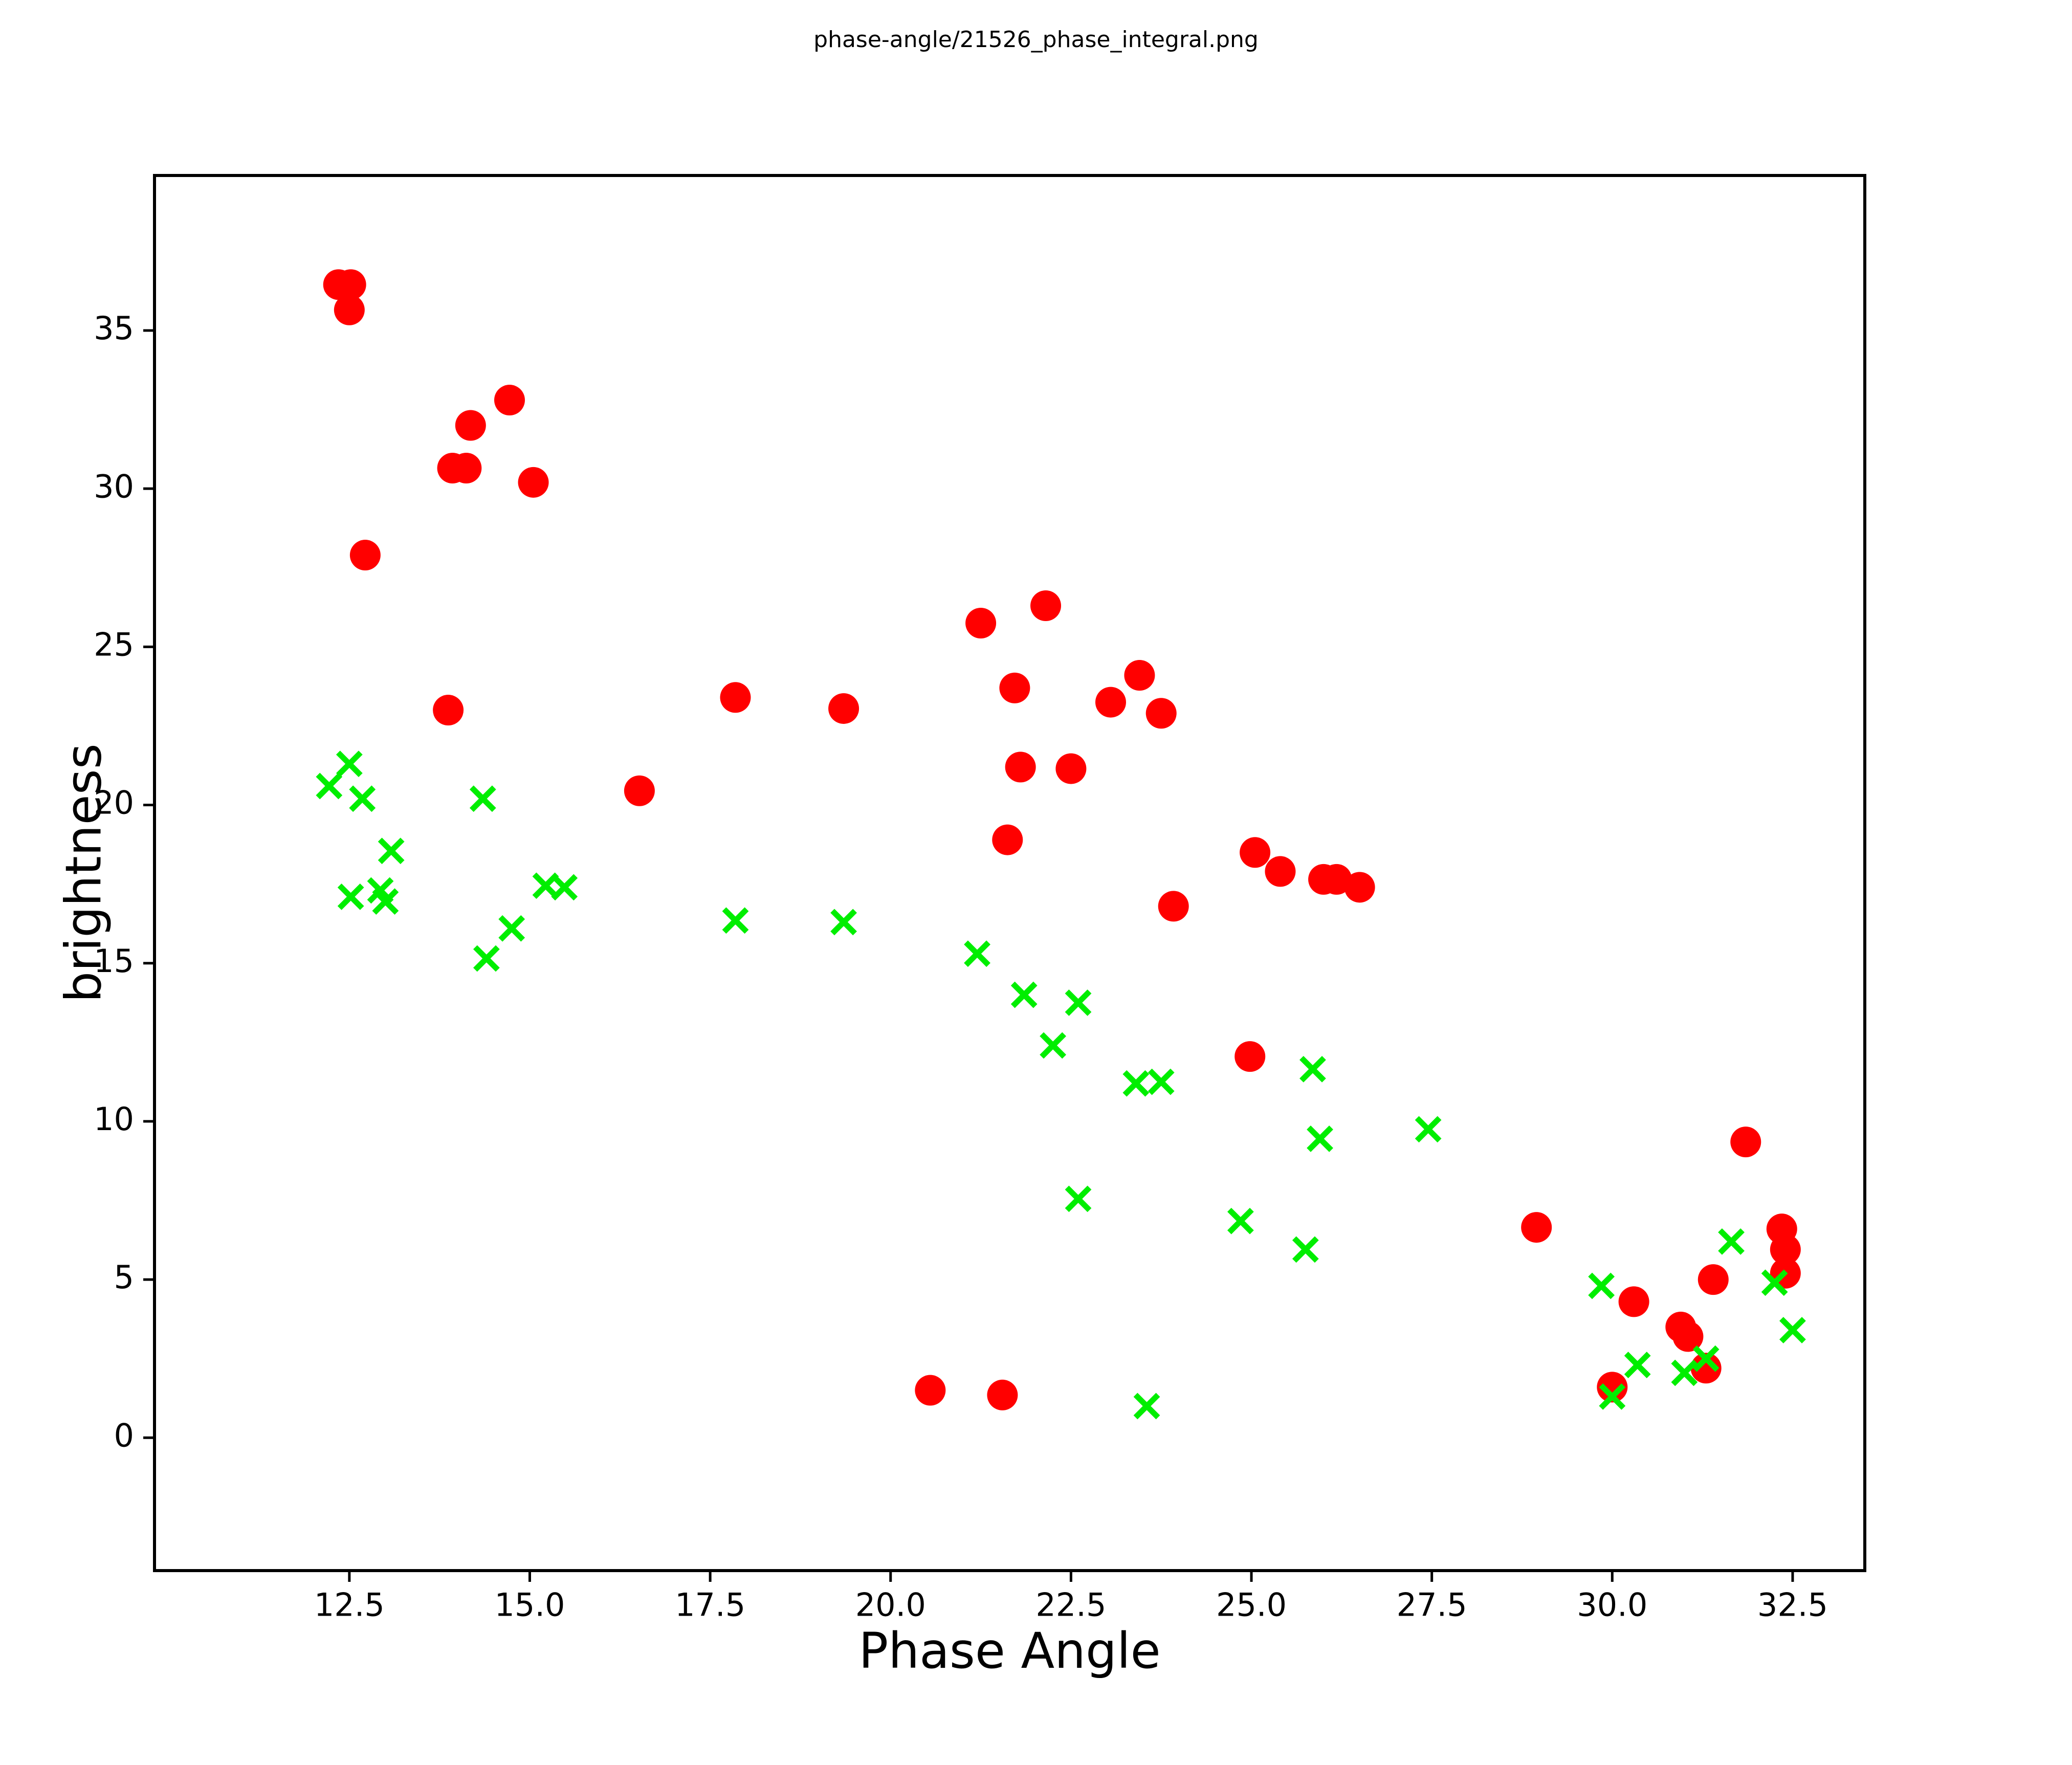 The image size is (2072, 1765). Describe the element at coordinates (114, 803) in the screenshot. I see `y-tick-label: 20` at that location.